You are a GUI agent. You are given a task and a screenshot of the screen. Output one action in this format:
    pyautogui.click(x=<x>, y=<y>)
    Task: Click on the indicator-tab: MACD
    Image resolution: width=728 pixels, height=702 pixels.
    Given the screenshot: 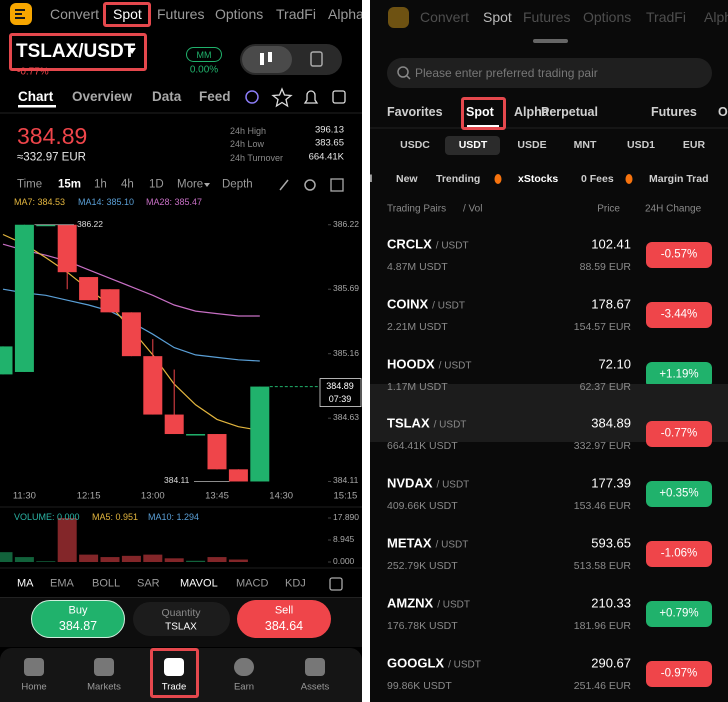 What is the action you would take?
    pyautogui.click(x=252, y=583)
    